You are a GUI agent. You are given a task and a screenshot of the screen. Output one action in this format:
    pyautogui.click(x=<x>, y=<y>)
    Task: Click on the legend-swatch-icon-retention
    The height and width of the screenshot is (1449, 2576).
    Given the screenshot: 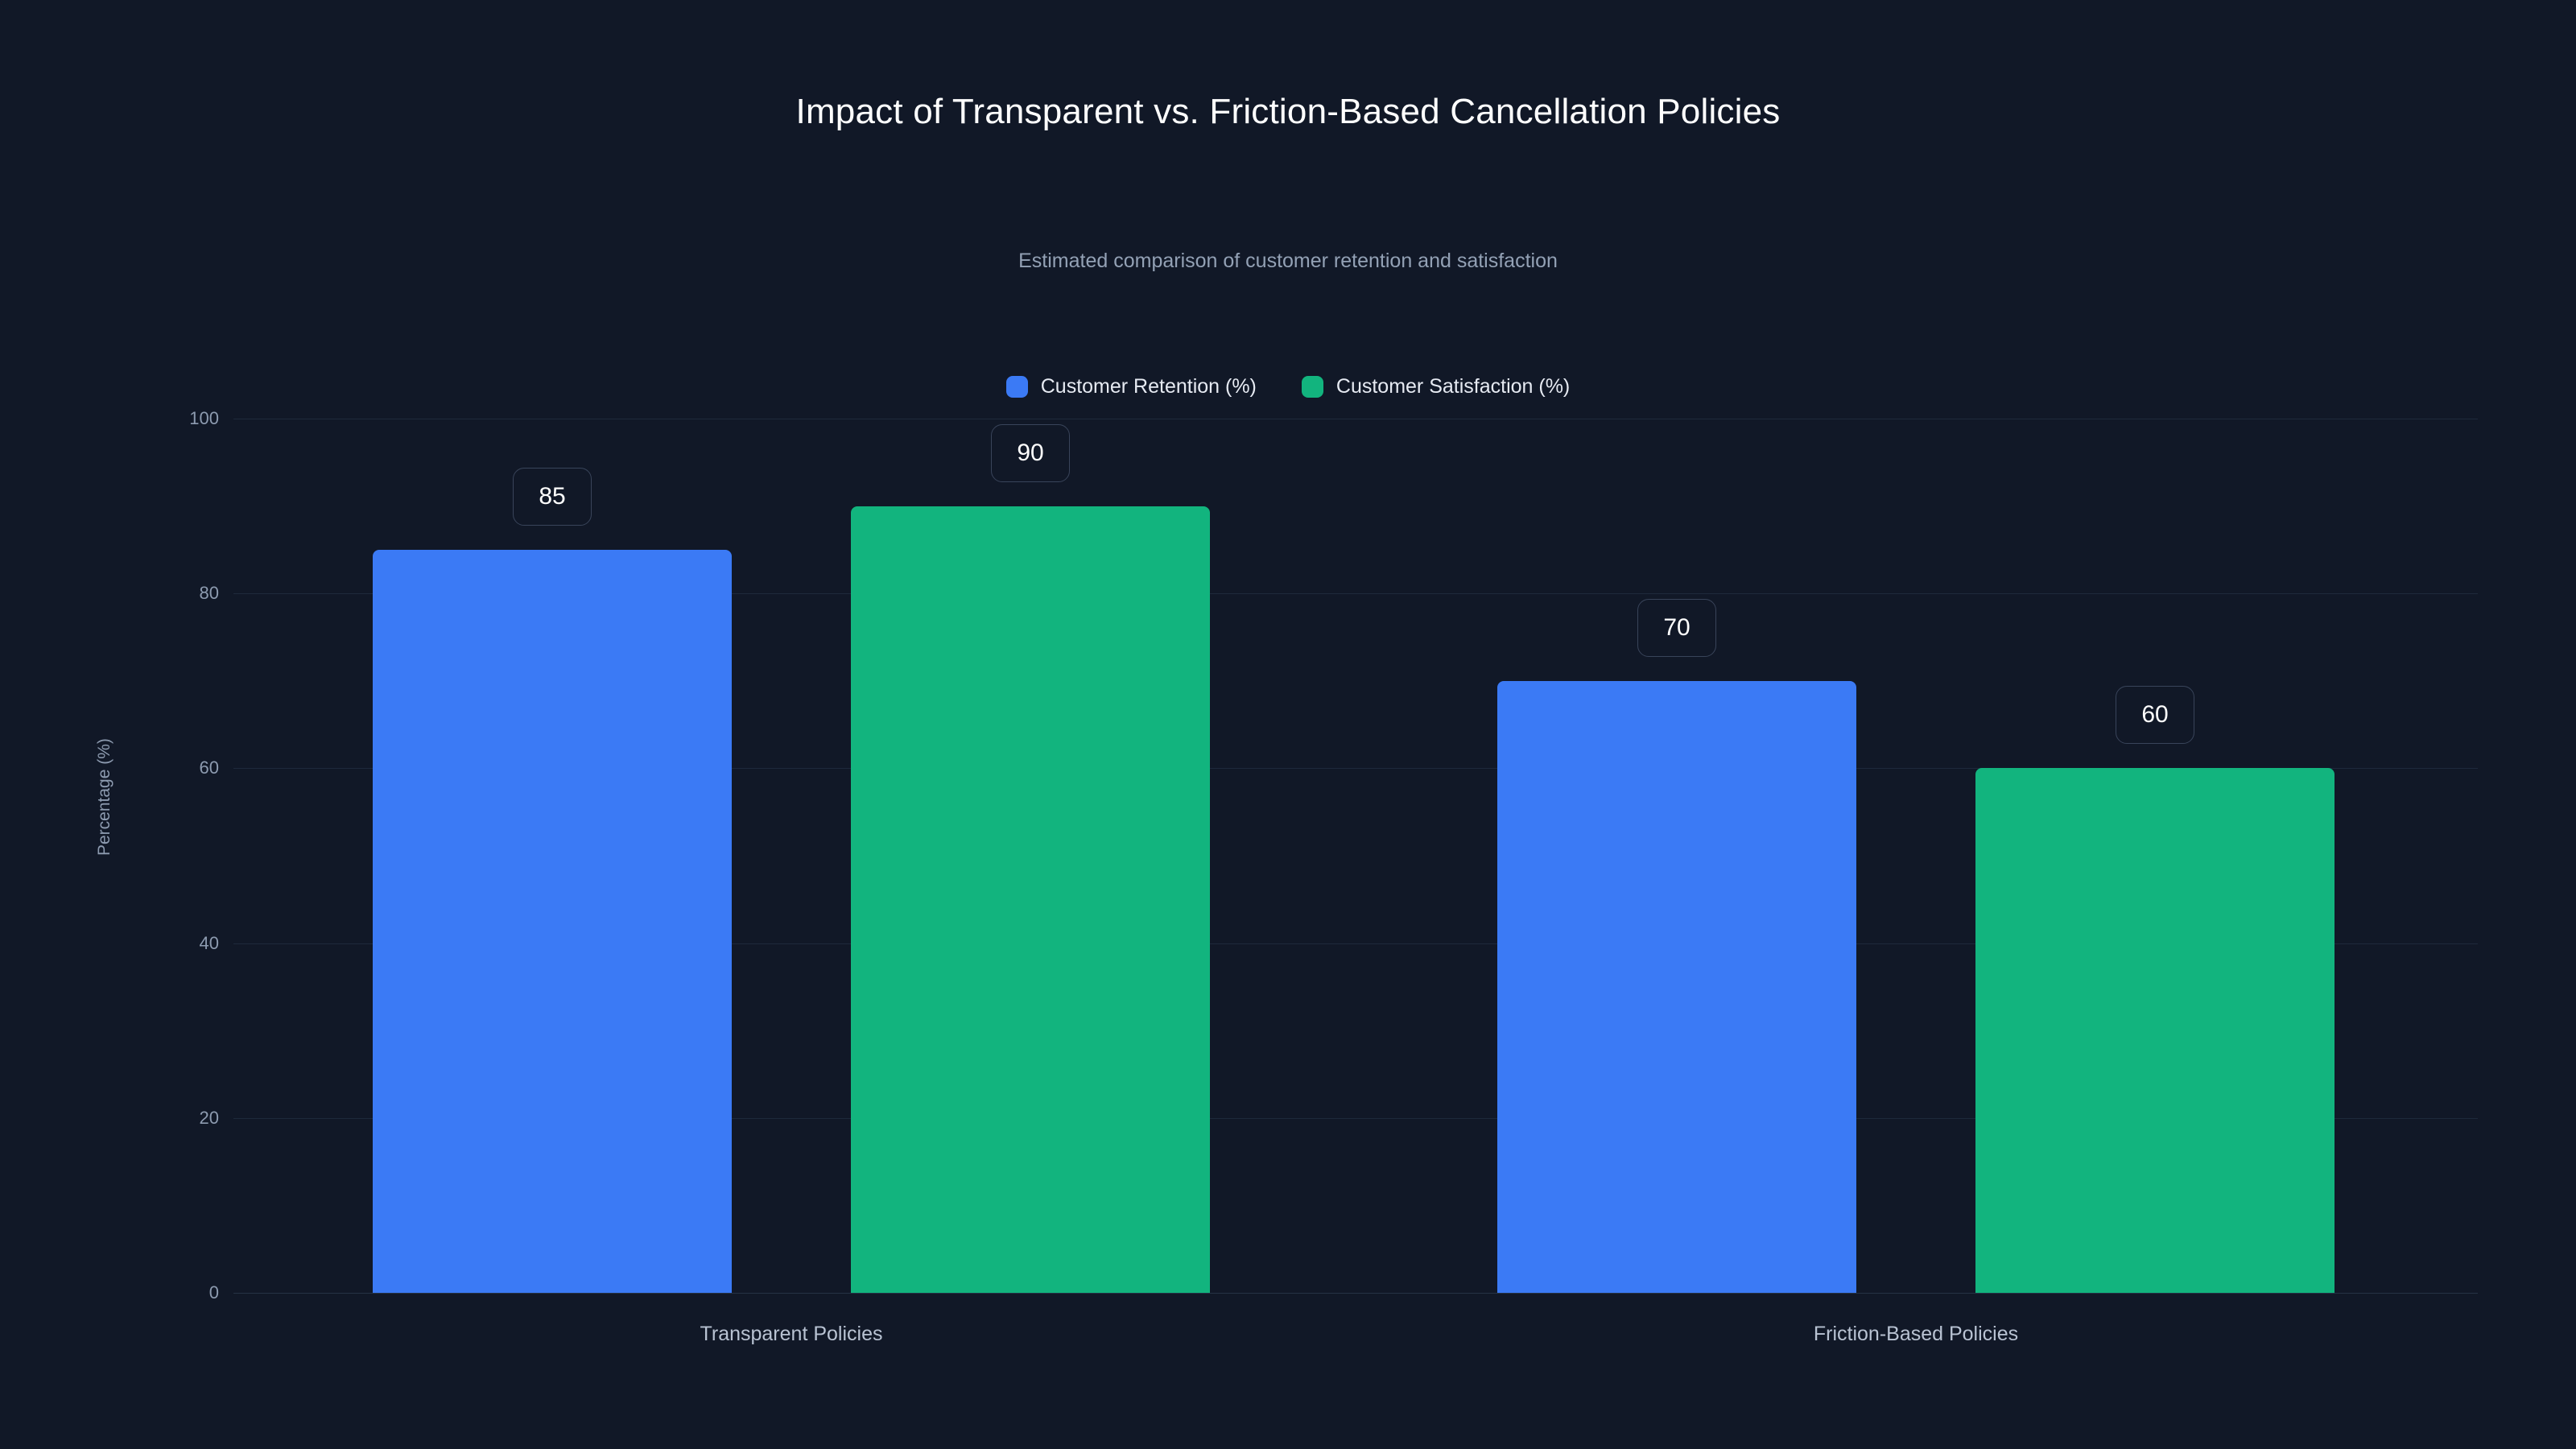 What is the action you would take?
    pyautogui.click(x=1016, y=387)
    